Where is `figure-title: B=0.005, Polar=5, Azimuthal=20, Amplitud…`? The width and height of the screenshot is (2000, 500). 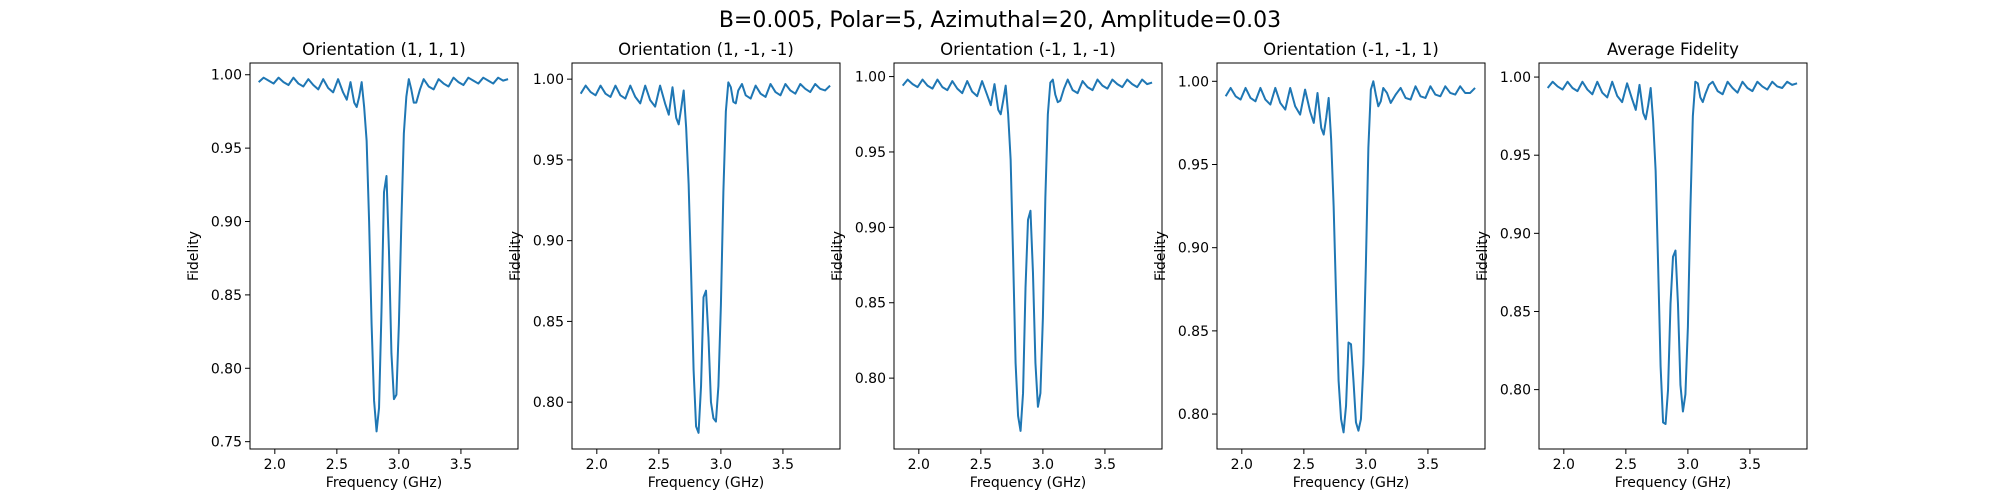
figure-title: B=0.005, Polar=5, Azimuthal=20, Amplitud… is located at coordinates (1000, 20).